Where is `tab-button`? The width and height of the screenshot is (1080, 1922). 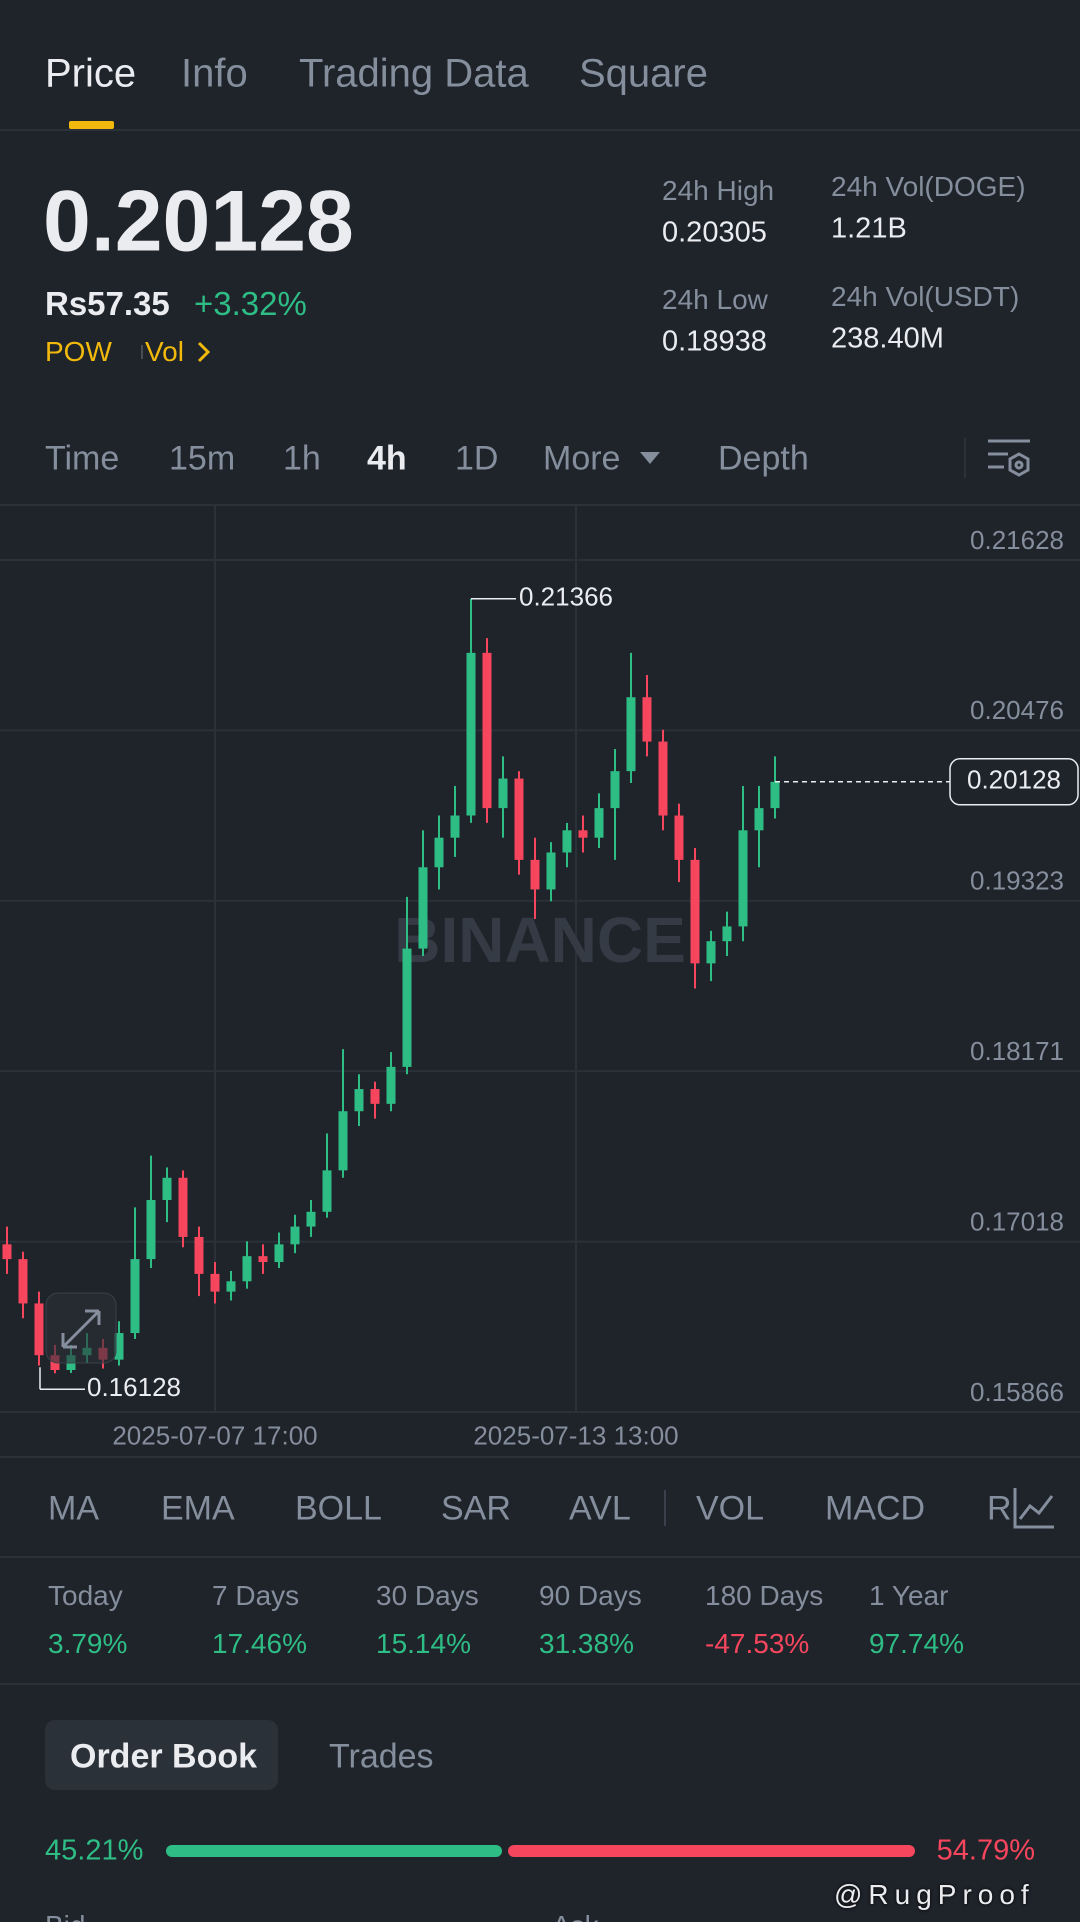 tab-button is located at coordinates (161, 1755).